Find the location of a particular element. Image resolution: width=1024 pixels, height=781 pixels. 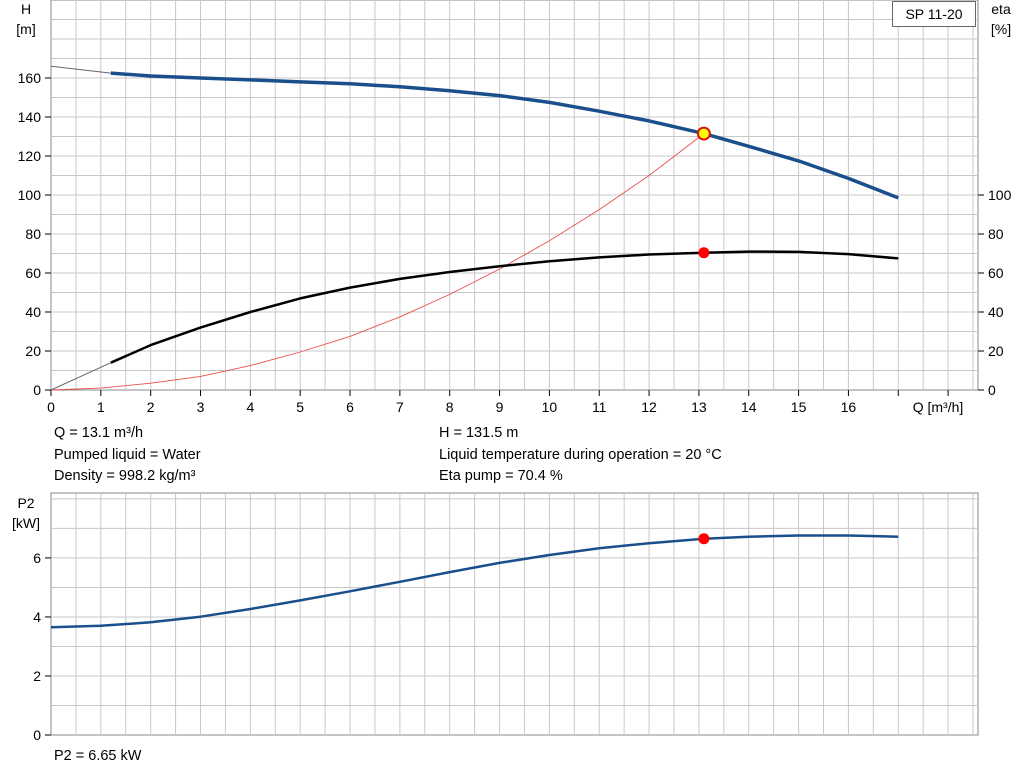

x-tick-label: 12 is located at coordinates (649, 407).